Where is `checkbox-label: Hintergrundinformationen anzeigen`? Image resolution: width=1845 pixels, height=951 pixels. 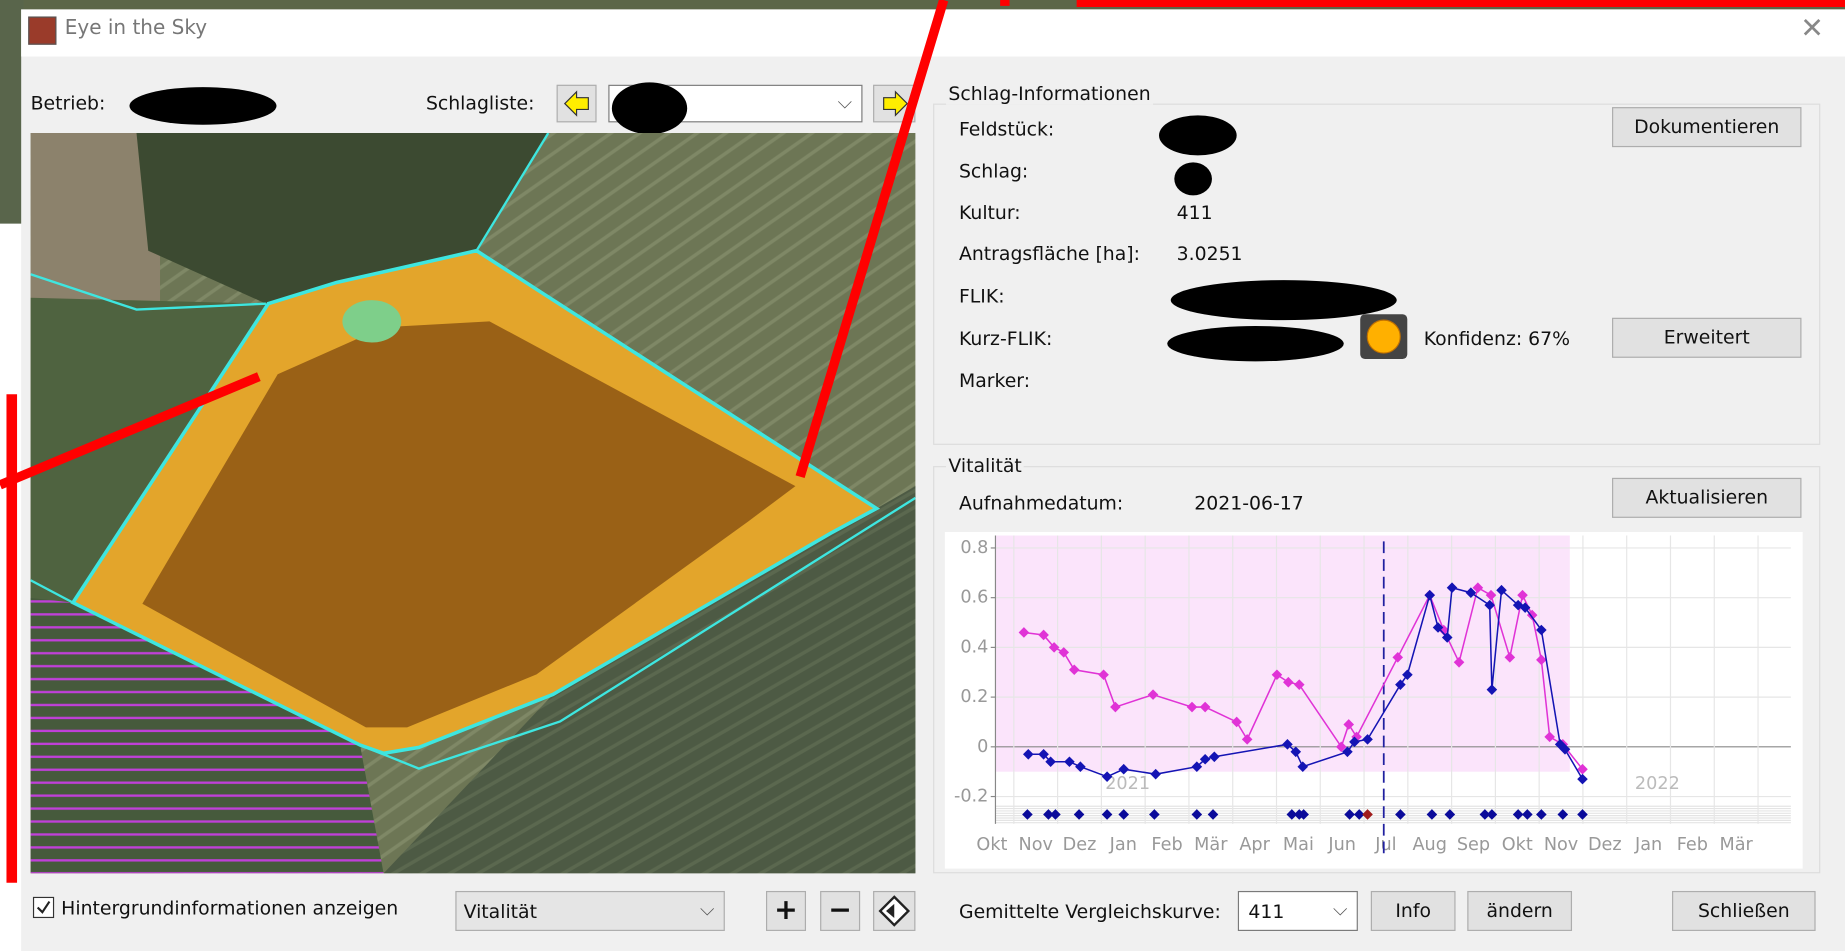
checkbox-label: Hintergrundinformationen anzeigen is located at coordinates (230, 908).